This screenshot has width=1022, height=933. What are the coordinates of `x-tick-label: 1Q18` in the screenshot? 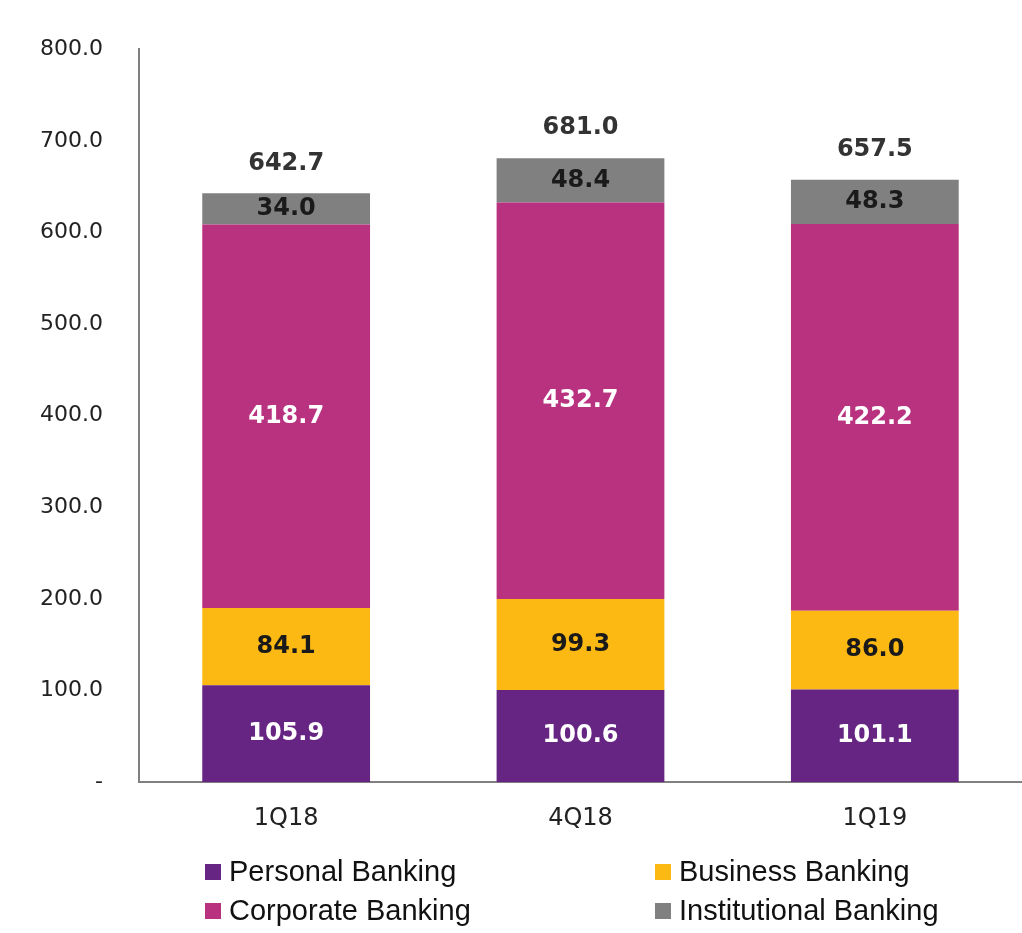 It's located at (286, 816).